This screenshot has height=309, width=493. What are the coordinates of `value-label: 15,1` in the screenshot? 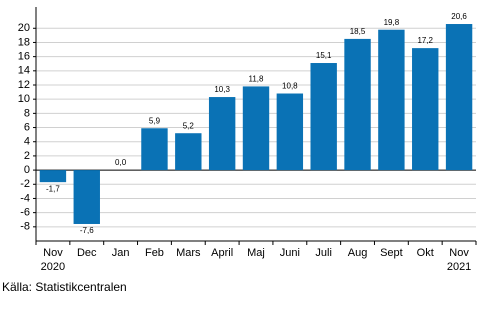 It's located at (324, 55).